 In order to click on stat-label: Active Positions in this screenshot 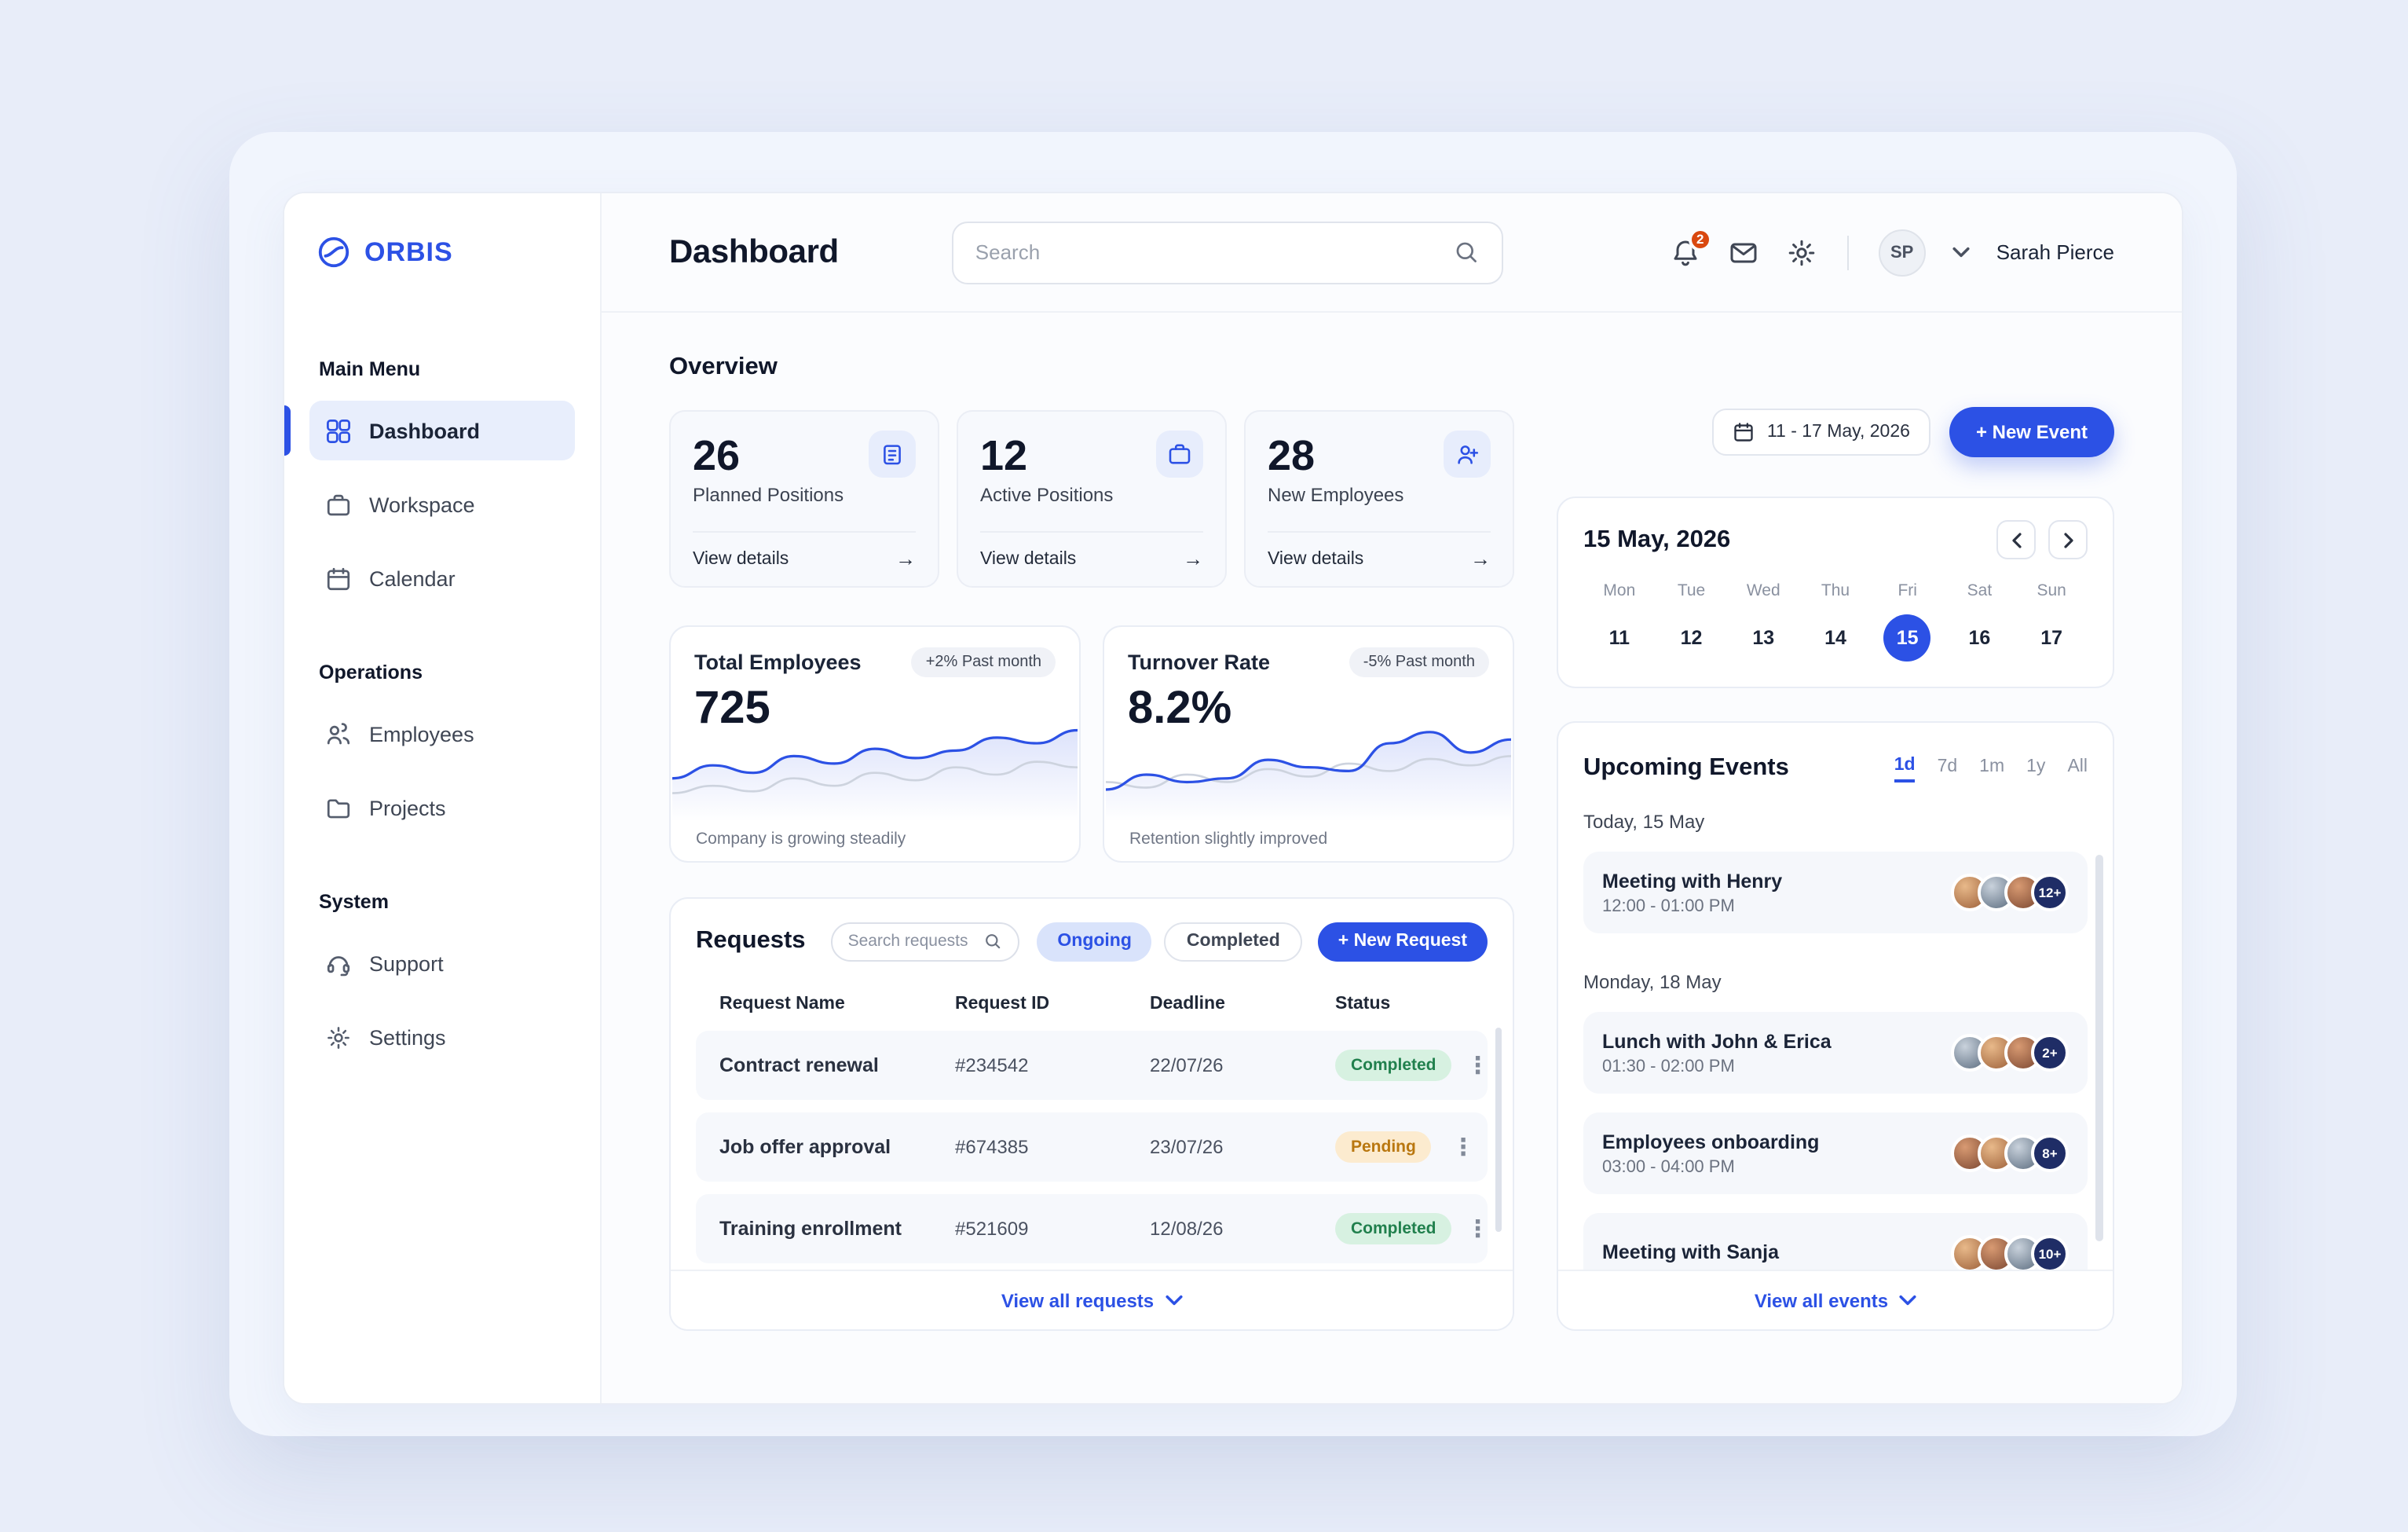, I will do `click(1047, 495)`.